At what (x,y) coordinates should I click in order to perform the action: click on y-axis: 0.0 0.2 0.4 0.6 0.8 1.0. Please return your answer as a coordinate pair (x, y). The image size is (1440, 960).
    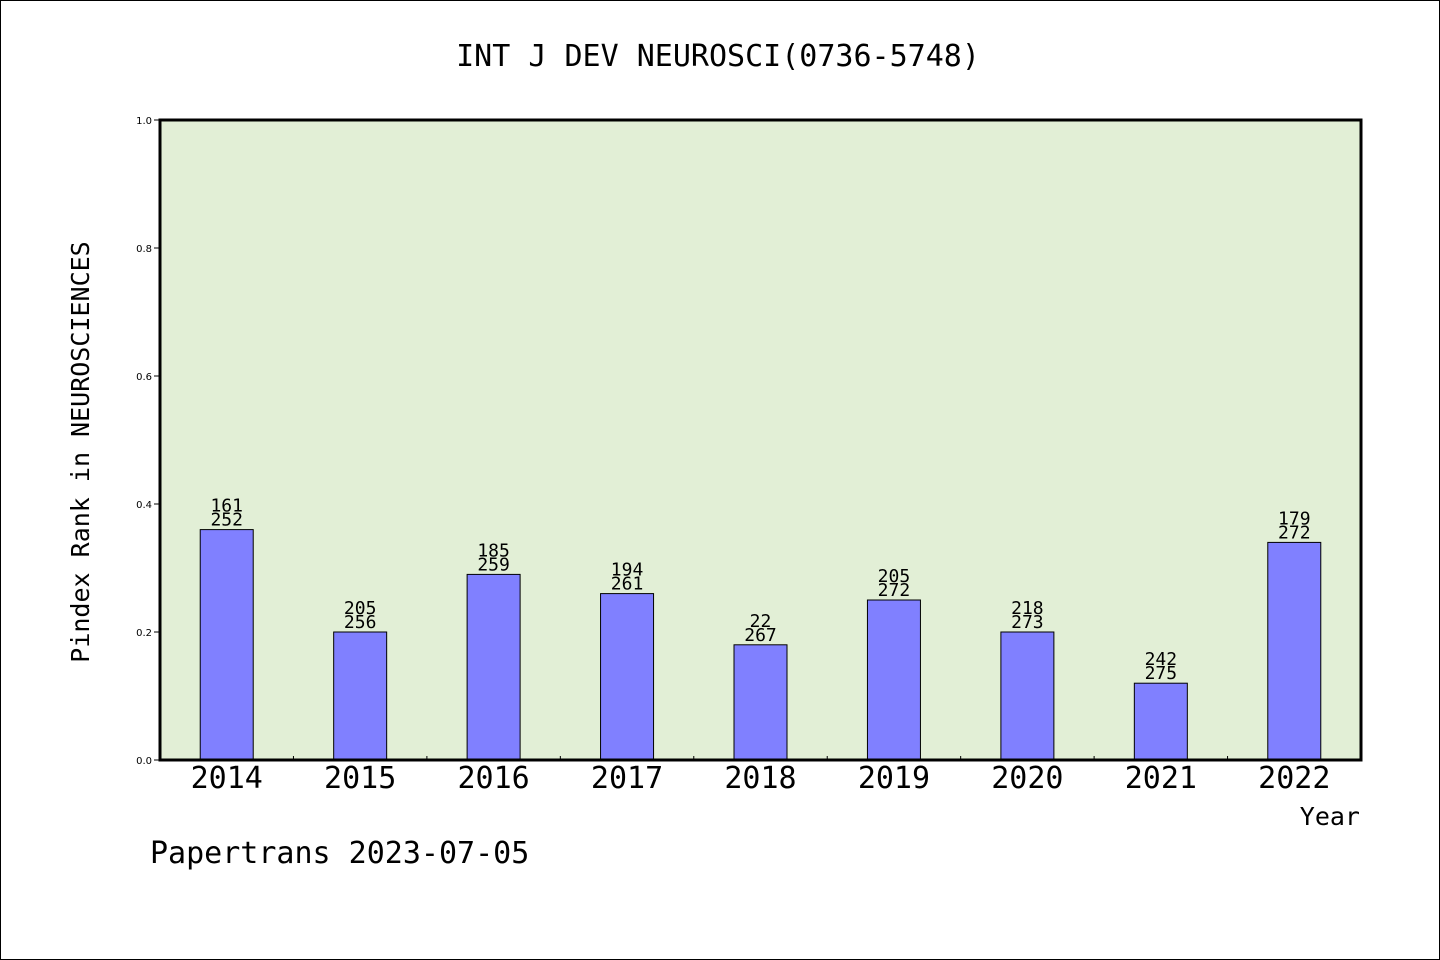
    Looking at the image, I should click on (148, 441).